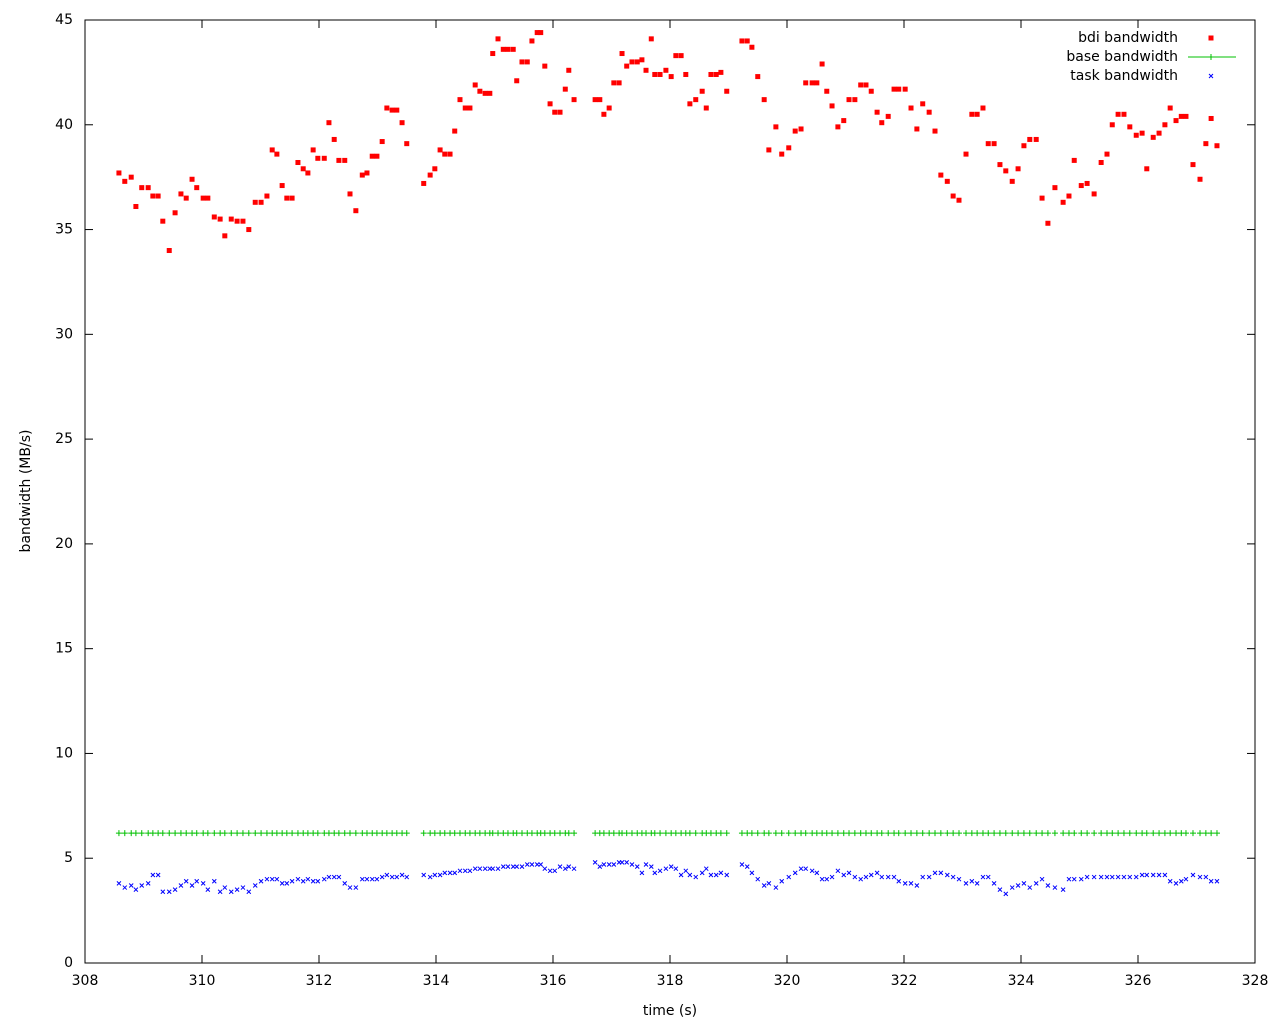 The height and width of the screenshot is (1024, 1280). I want to click on x-axis-label: time (s), so click(670, 1011).